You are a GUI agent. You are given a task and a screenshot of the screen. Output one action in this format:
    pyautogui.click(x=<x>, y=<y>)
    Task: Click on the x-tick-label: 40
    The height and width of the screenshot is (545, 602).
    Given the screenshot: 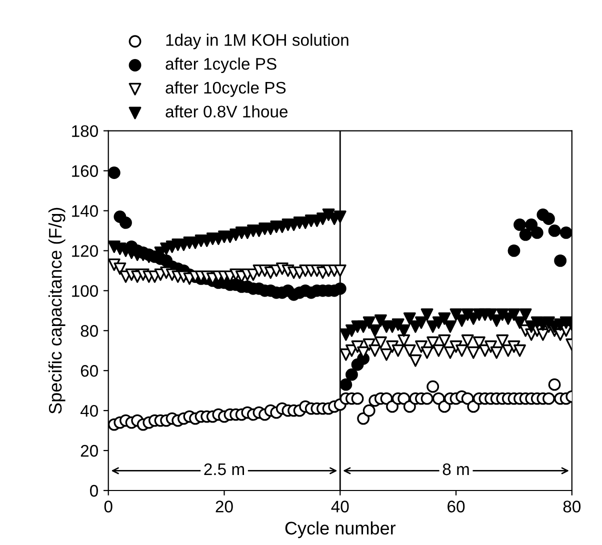 What is the action you would take?
    pyautogui.click(x=340, y=506)
    